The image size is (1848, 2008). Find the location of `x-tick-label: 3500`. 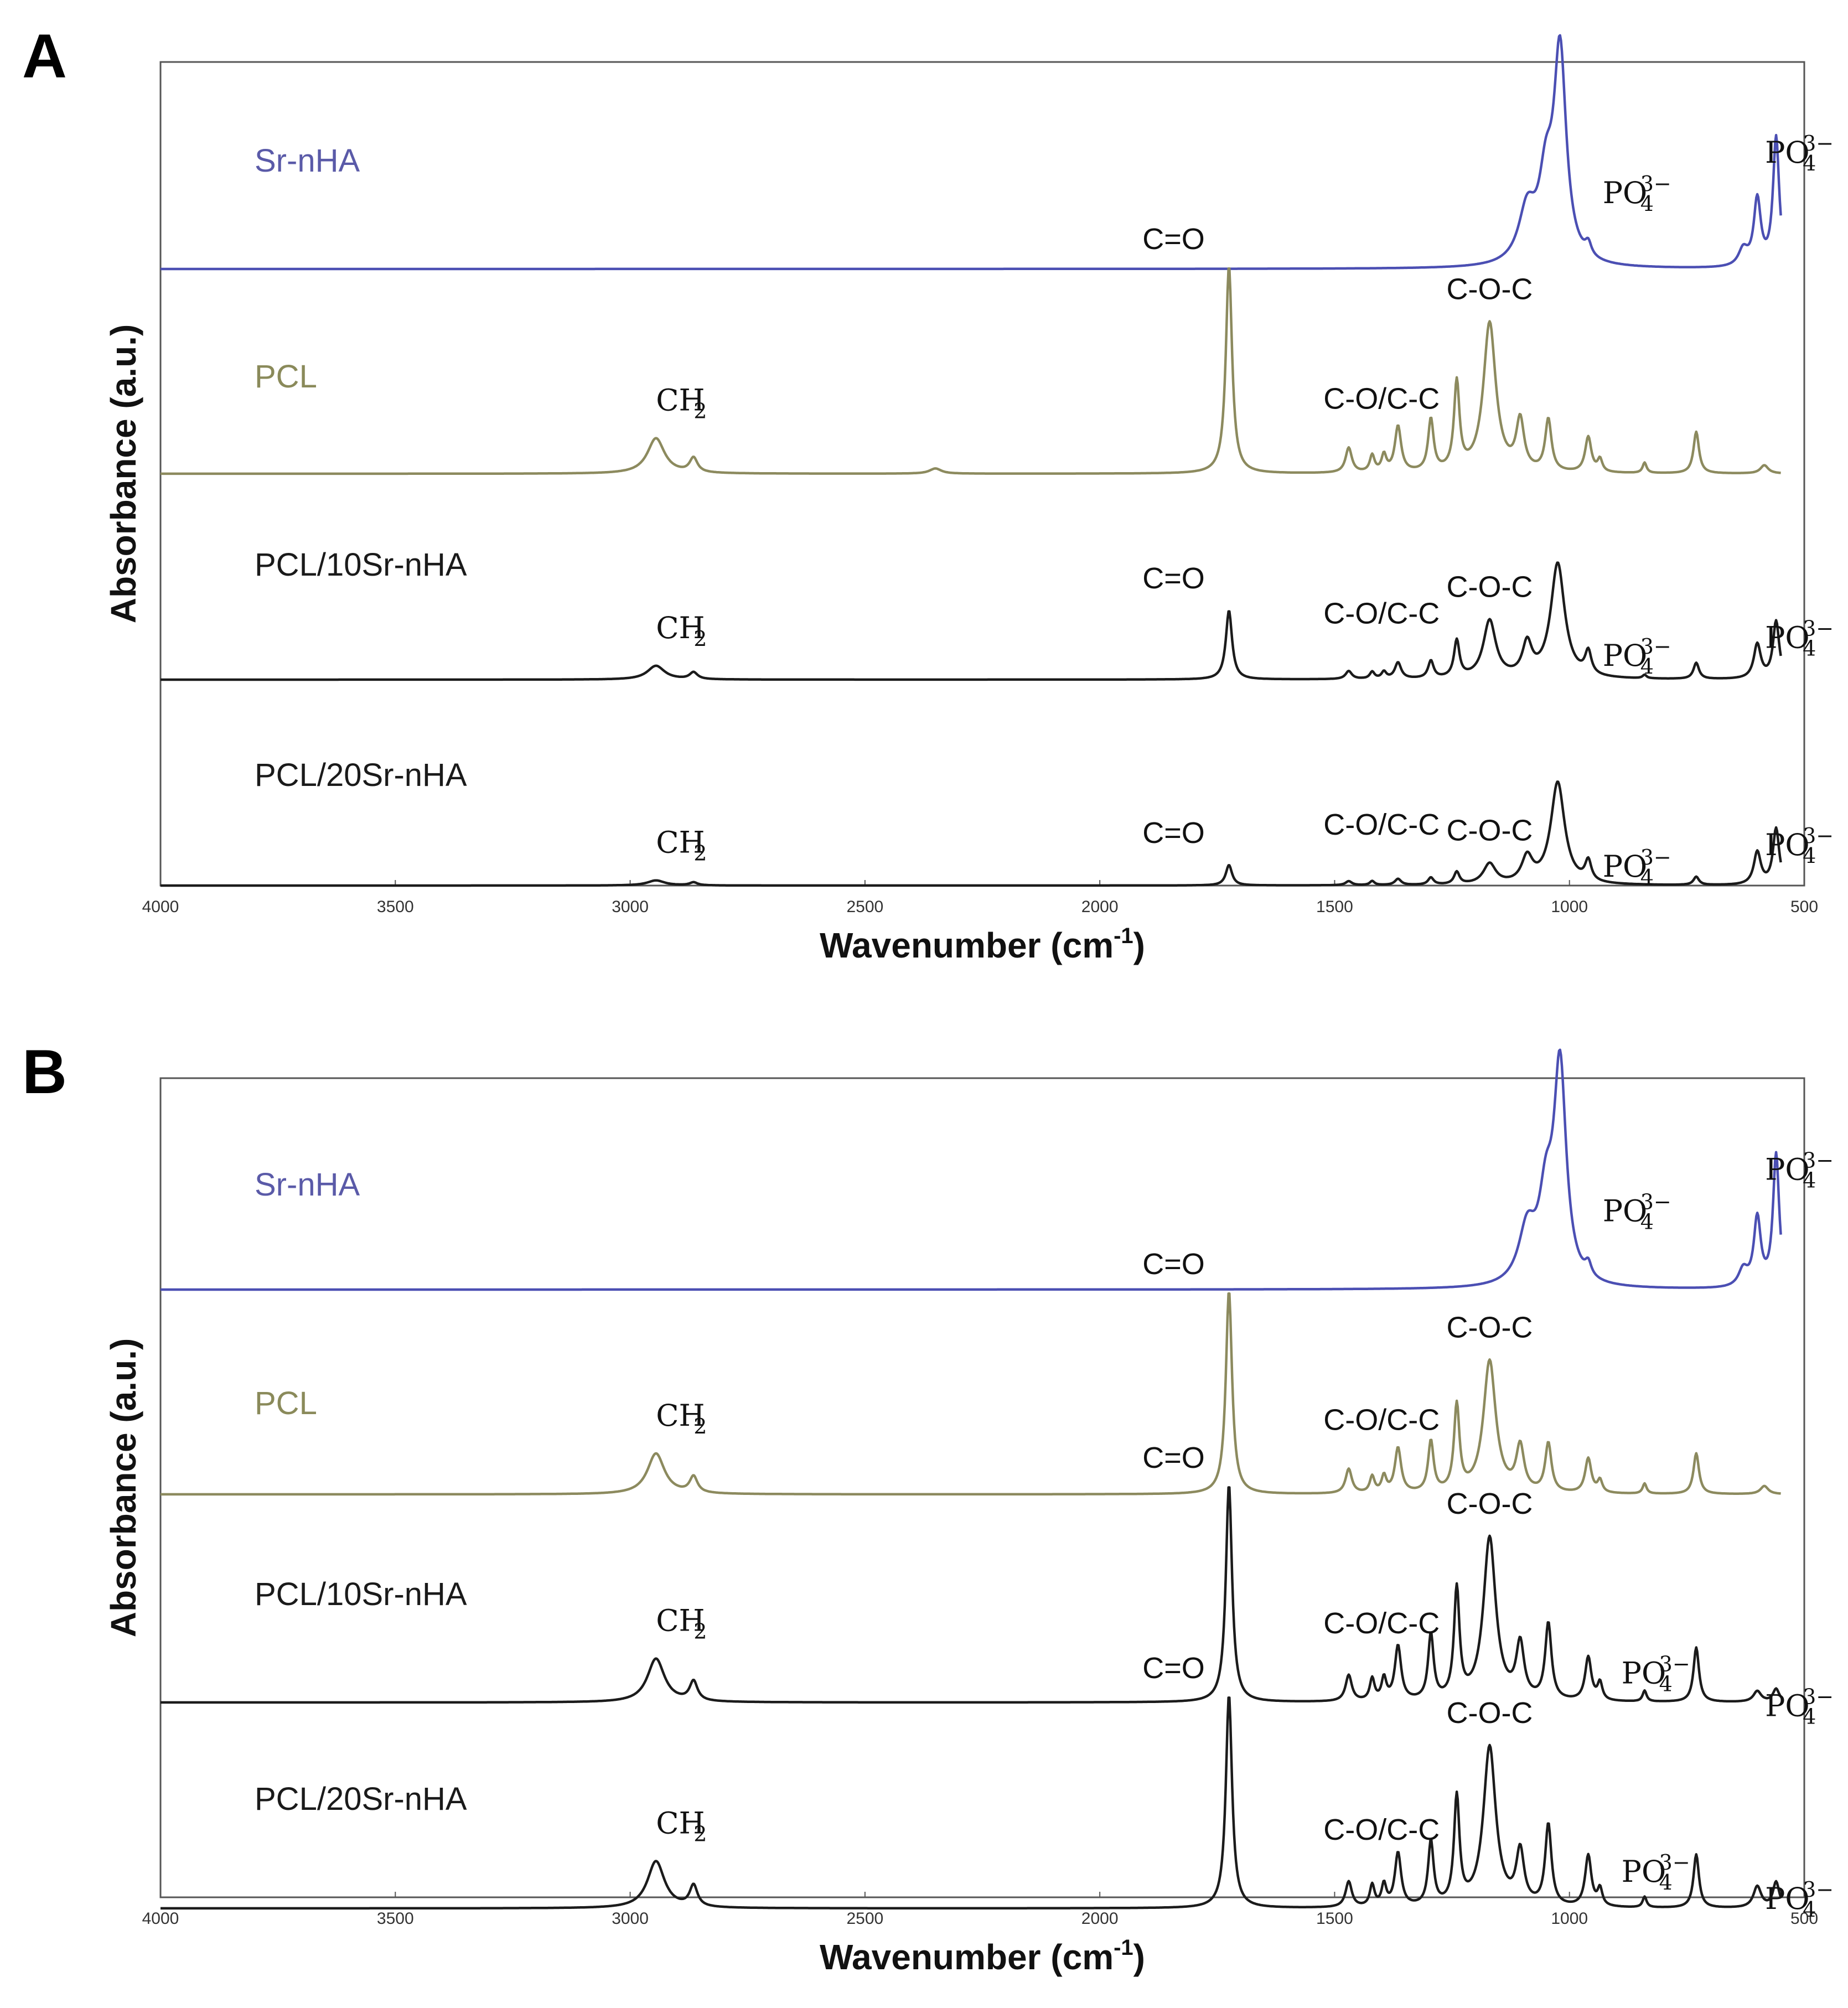

x-tick-label: 3500 is located at coordinates (395, 1918).